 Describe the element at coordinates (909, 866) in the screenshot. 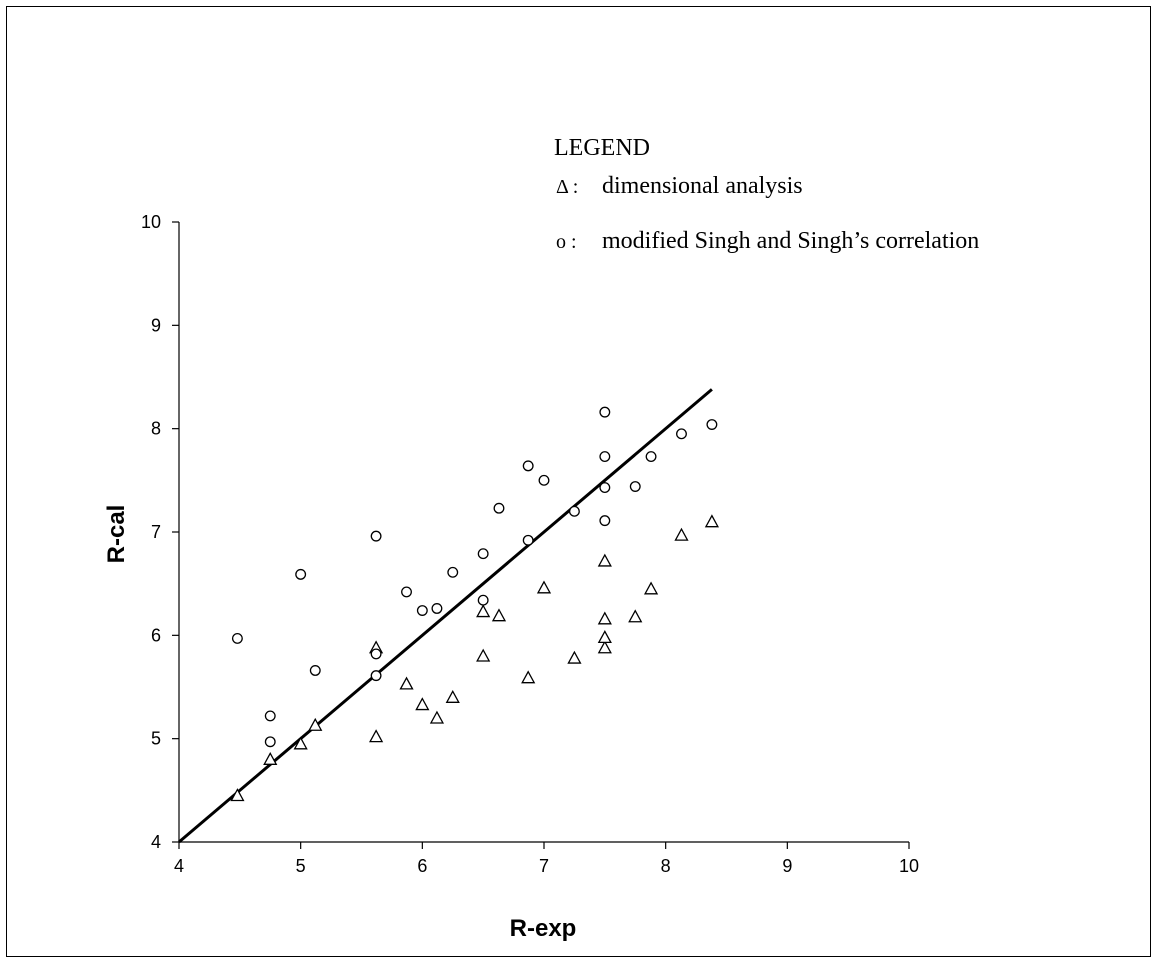

I see `x-tick-label: 10` at that location.